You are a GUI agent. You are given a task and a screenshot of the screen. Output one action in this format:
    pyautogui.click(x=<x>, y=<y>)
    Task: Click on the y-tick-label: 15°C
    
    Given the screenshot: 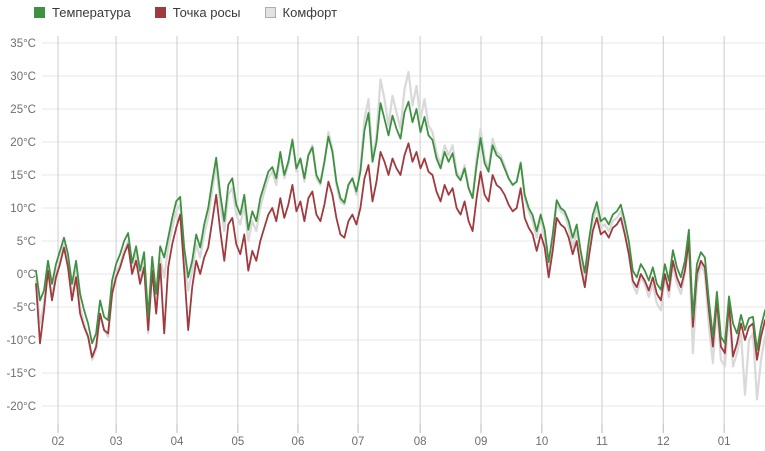 What is the action you would take?
    pyautogui.click(x=23, y=176)
    